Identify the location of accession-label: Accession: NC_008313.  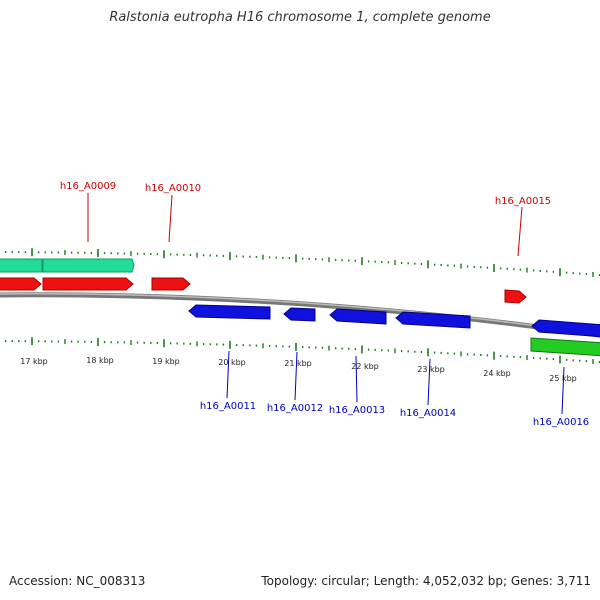
(77, 581).